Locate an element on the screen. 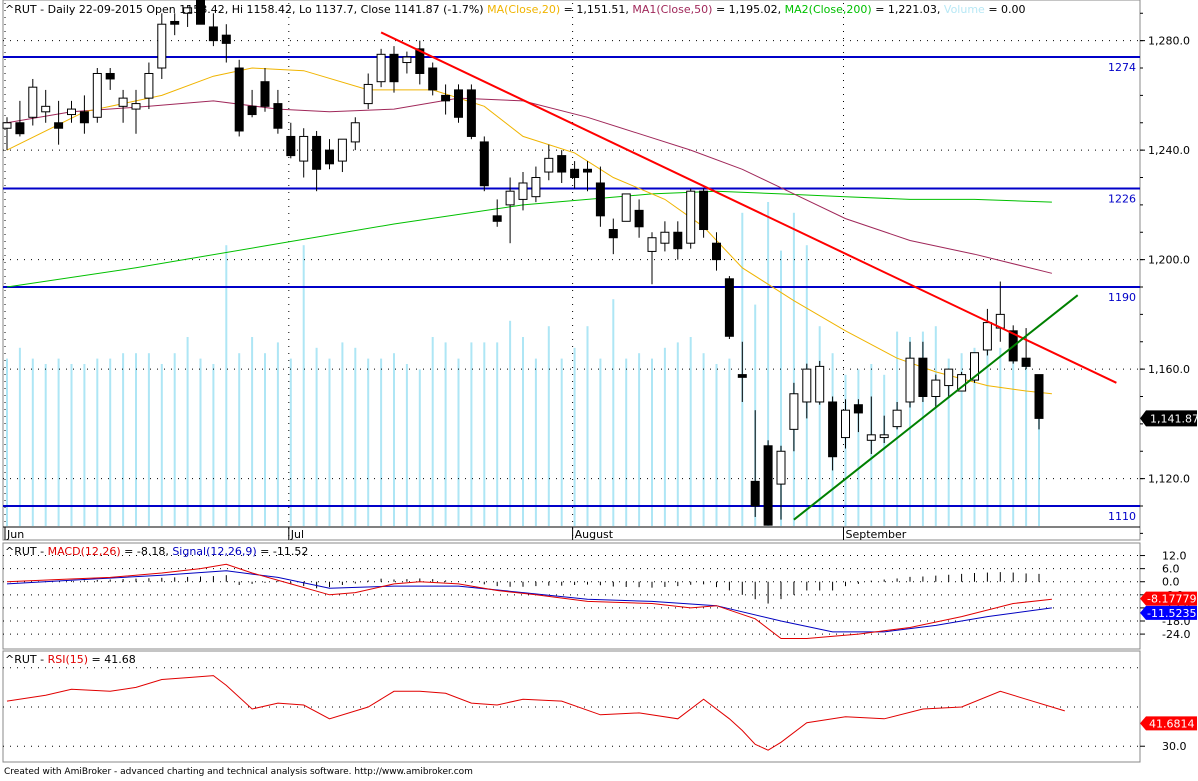 Image resolution: width=1198 pixels, height=781 pixels. macd-tick-label: 6.0 is located at coordinates (1171, 569).